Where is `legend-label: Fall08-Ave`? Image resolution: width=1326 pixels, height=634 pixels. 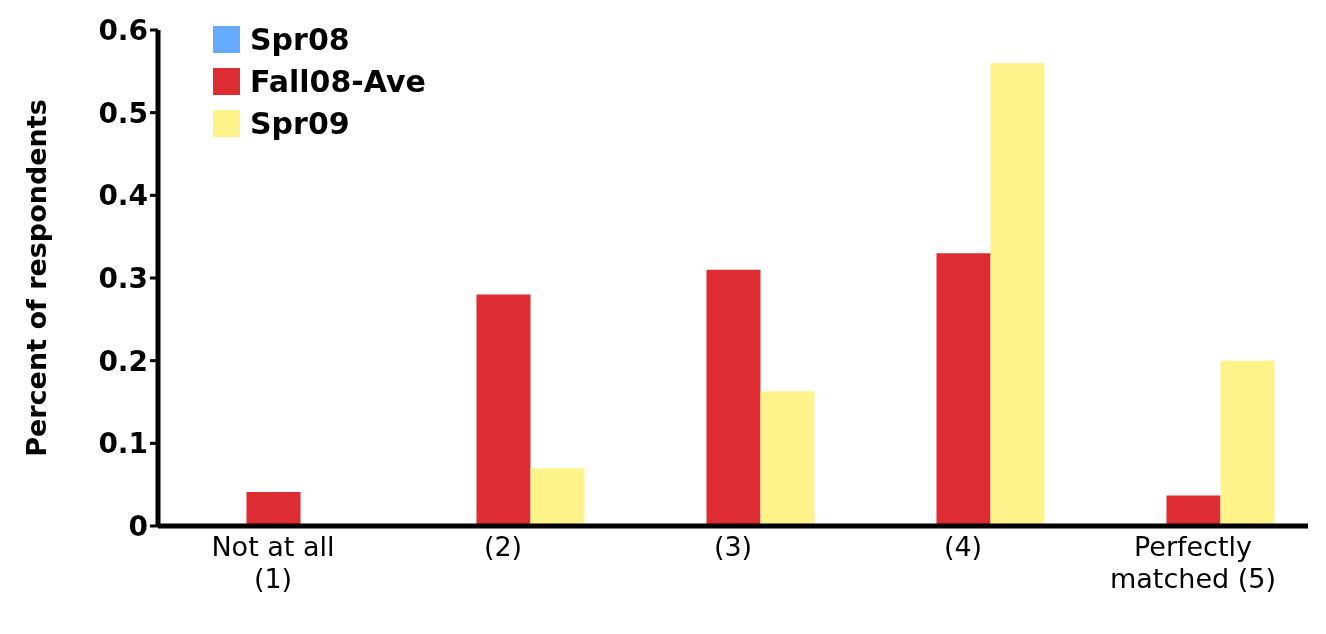 legend-label: Fall08-Ave is located at coordinates (338, 81).